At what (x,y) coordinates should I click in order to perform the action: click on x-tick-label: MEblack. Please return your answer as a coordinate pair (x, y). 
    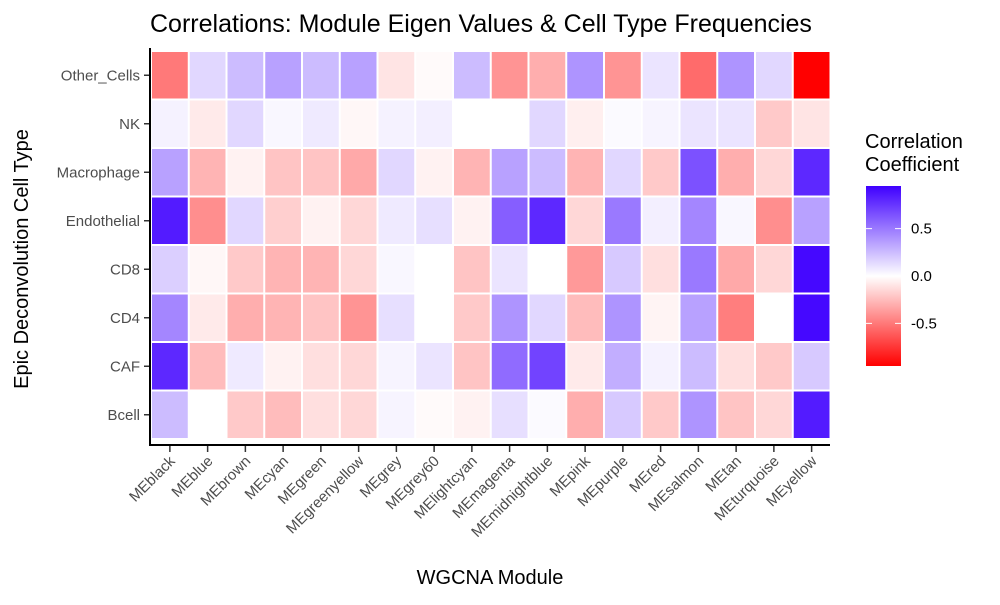
    Looking at the image, I should click on (152, 478).